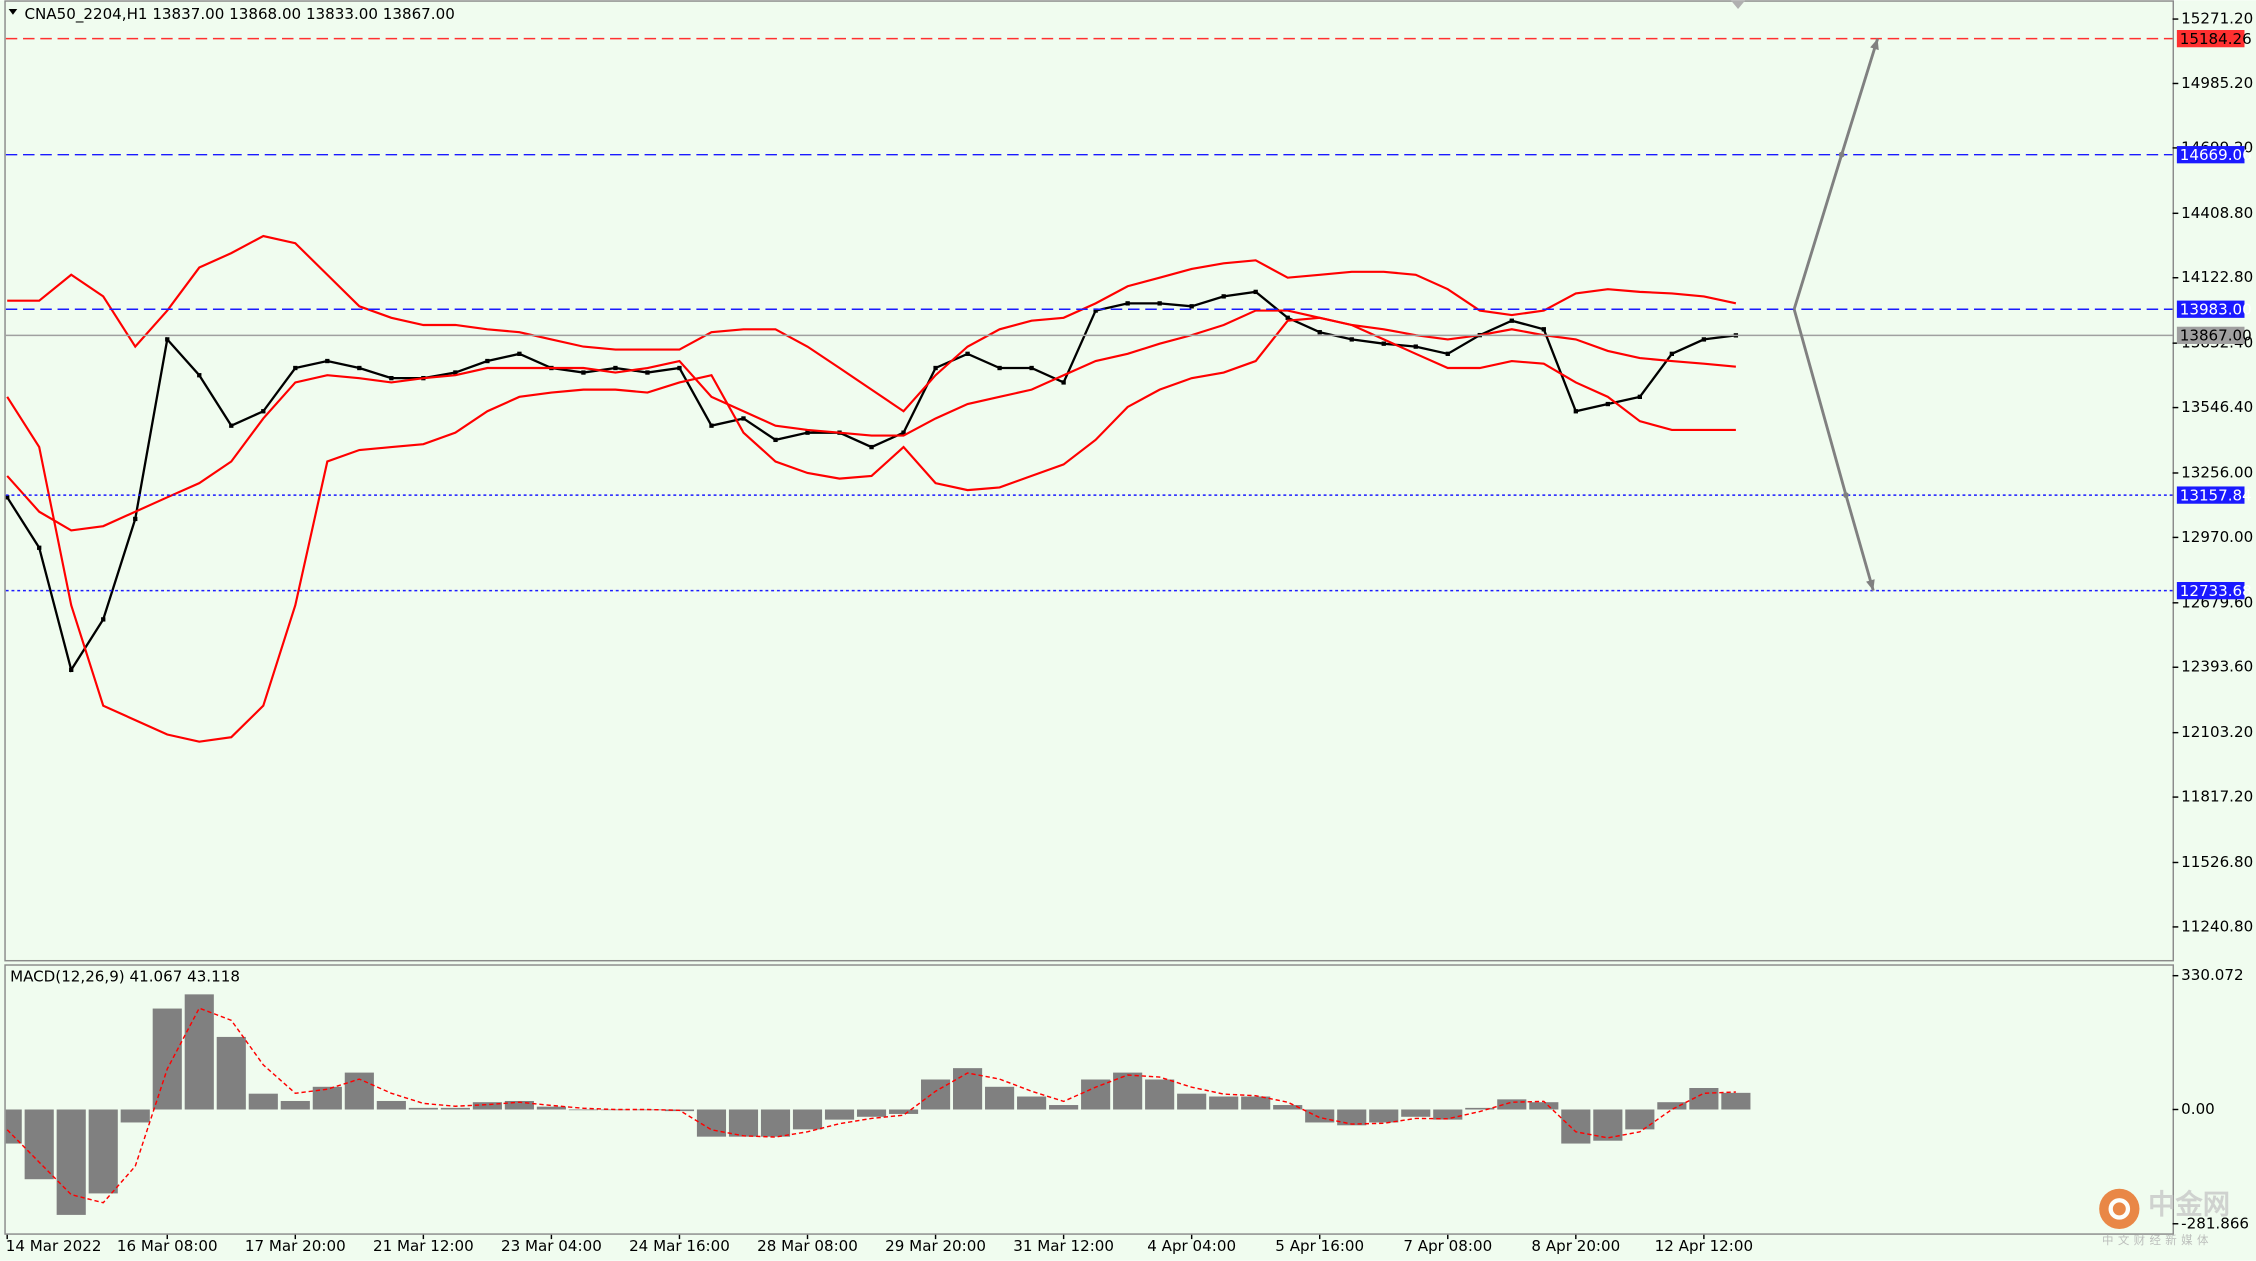 The image size is (2256, 1261). I want to click on plot-area, so click(878, 1104).